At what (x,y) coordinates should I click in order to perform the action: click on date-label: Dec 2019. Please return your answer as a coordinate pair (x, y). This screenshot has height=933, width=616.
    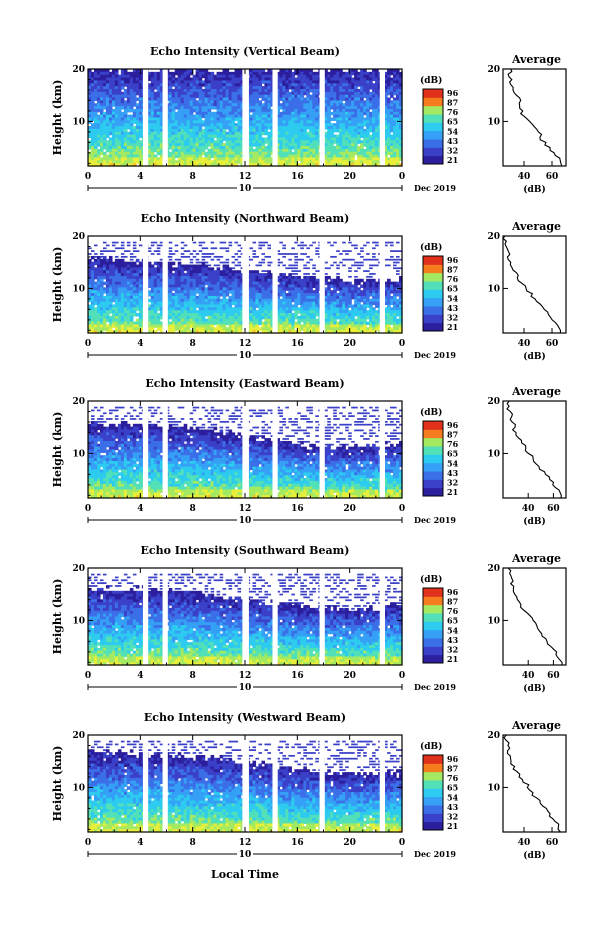
    Looking at the image, I should click on (435, 355).